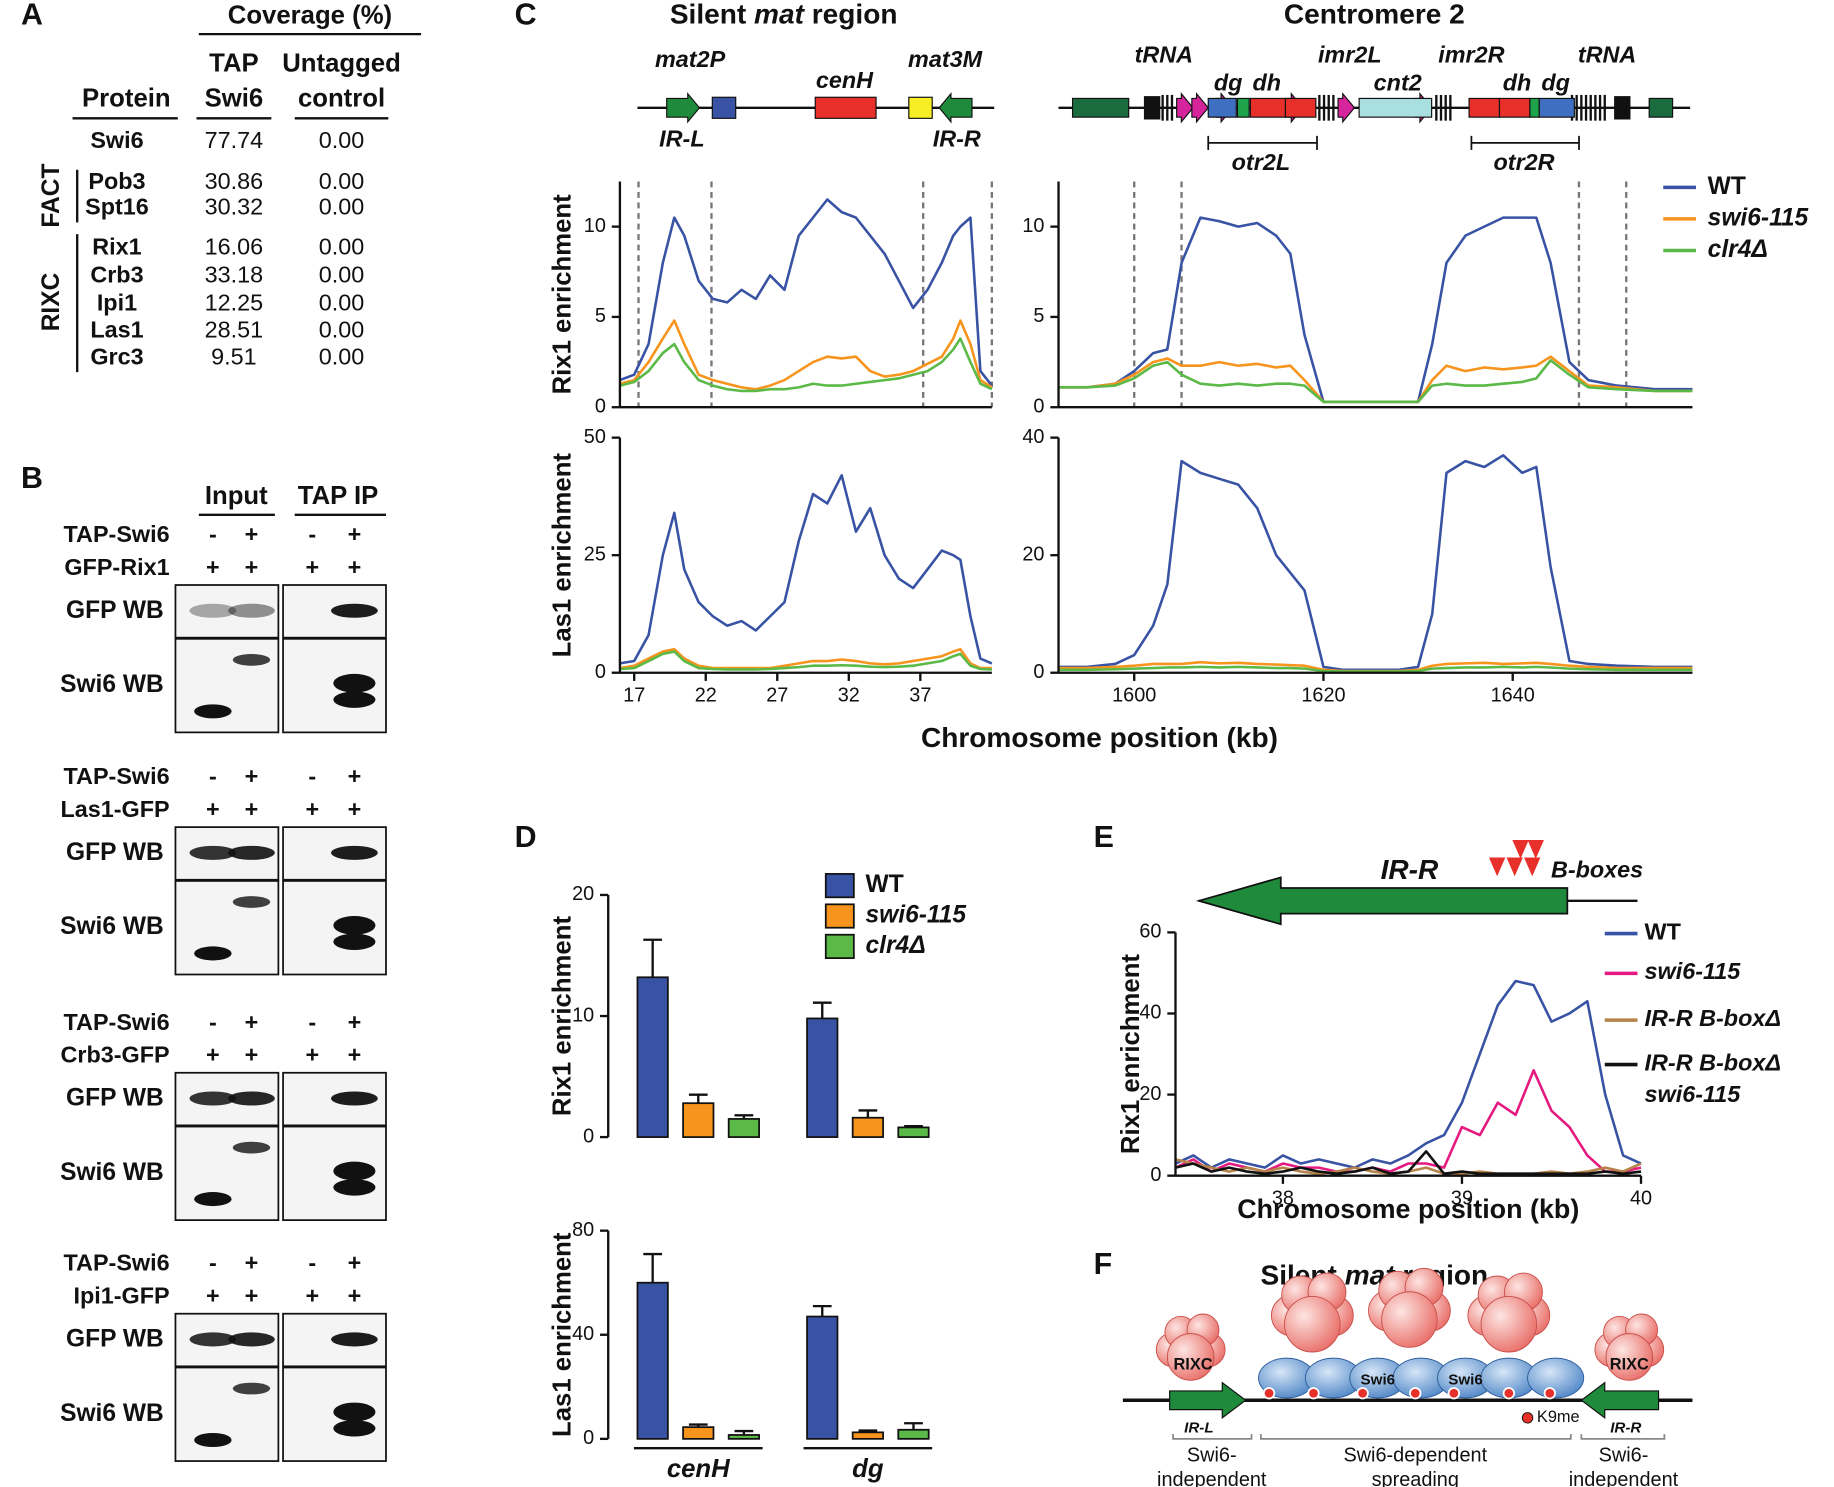 The image size is (1834, 1487). What do you see at coordinates (1607, 55) in the screenshot?
I see `map-label: tRNA` at bounding box center [1607, 55].